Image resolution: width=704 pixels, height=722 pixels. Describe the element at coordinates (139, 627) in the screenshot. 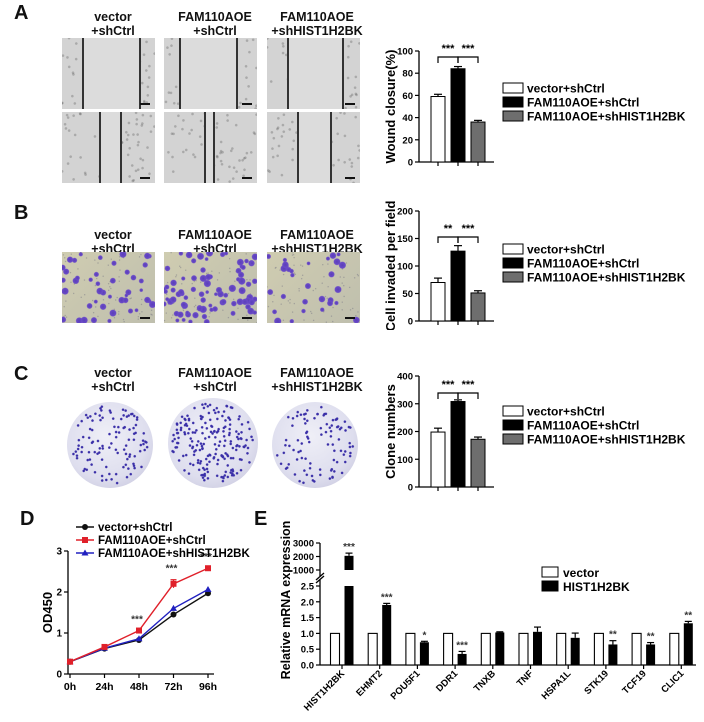

I see `series-line` at that location.